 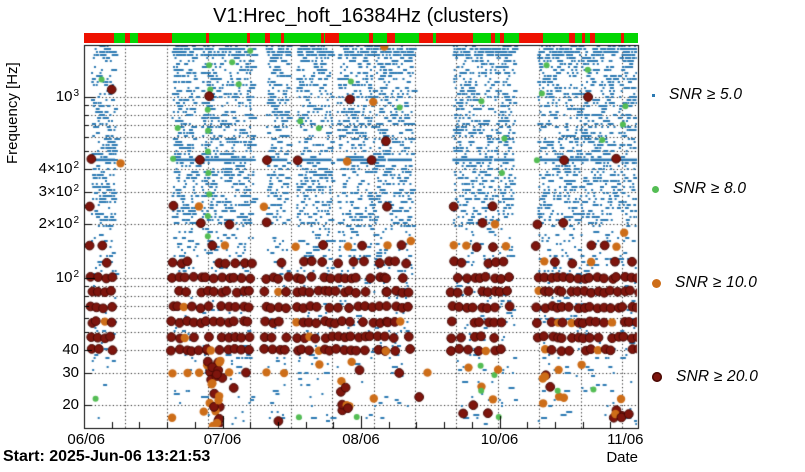 I want to click on y-tick-label: 4×102, so click(x=58, y=168).